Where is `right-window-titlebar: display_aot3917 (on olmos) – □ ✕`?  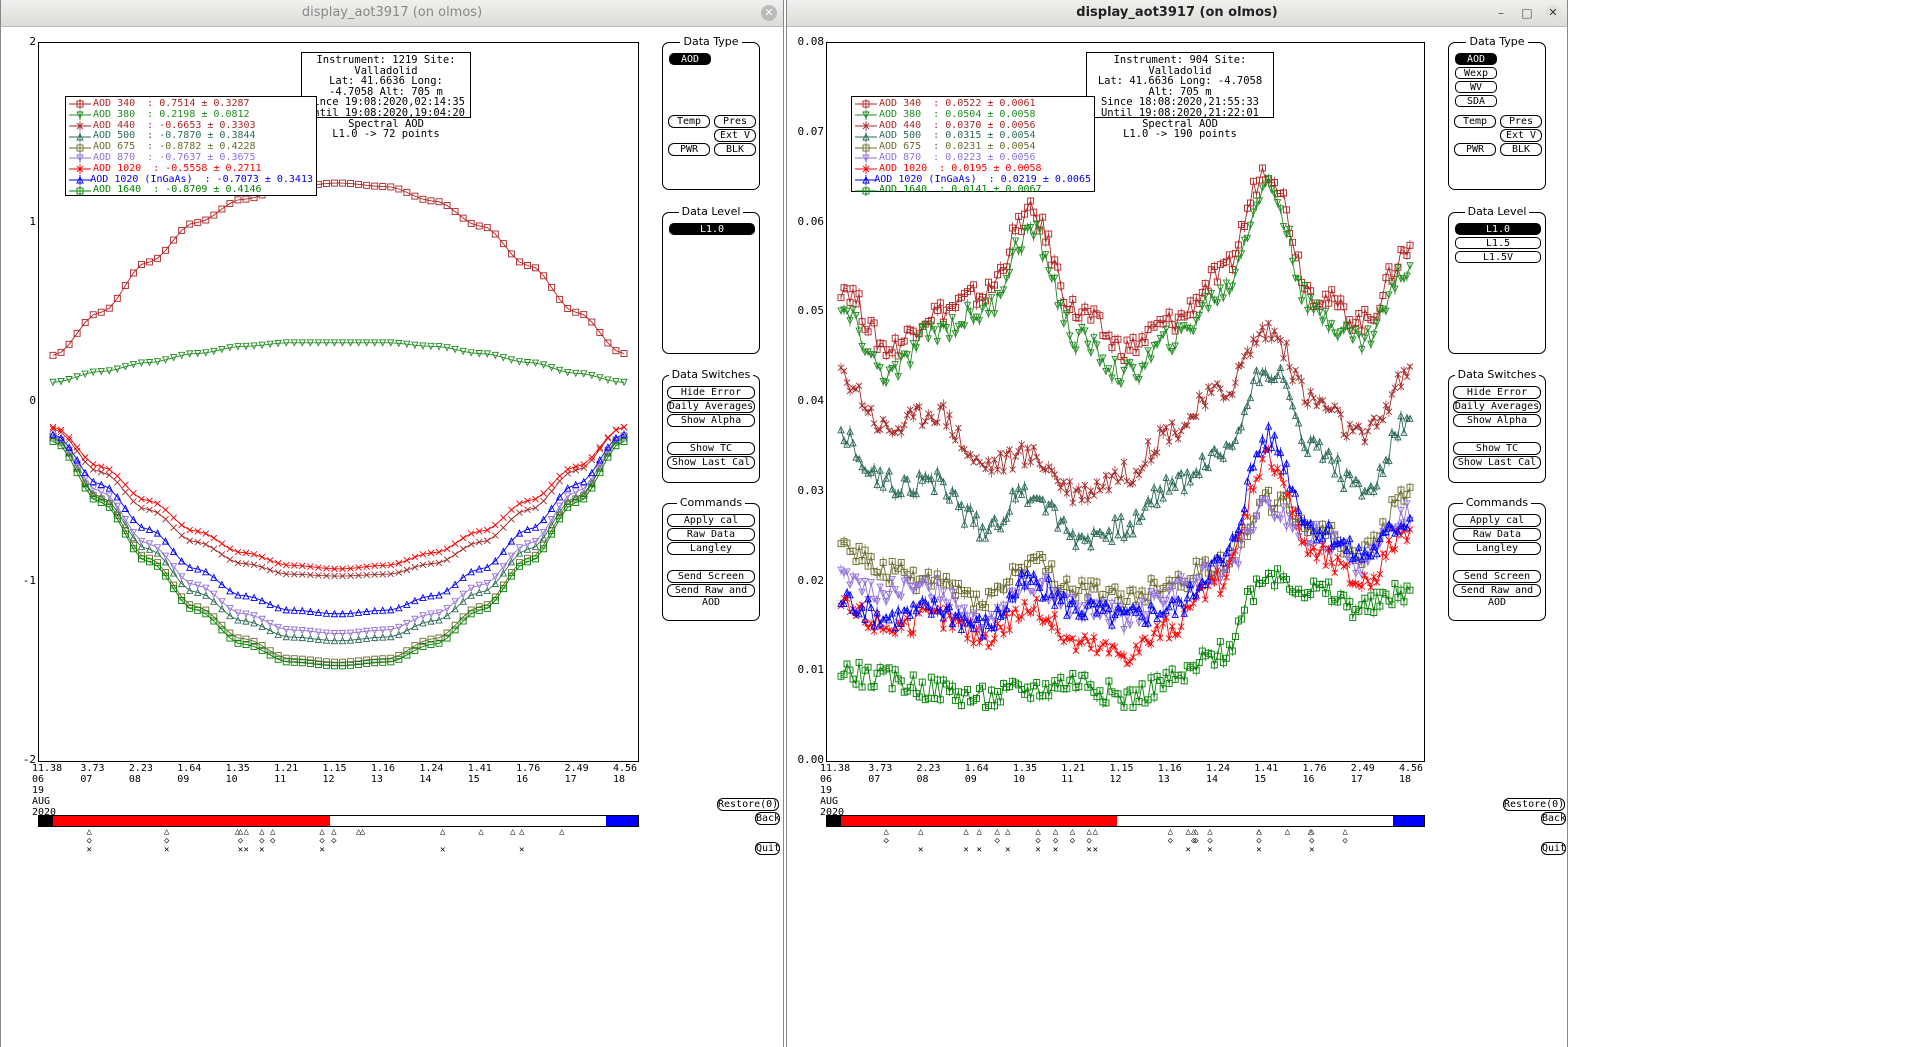 right-window-titlebar: display_aot3917 (on olmos) – □ ✕ is located at coordinates (1177, 13).